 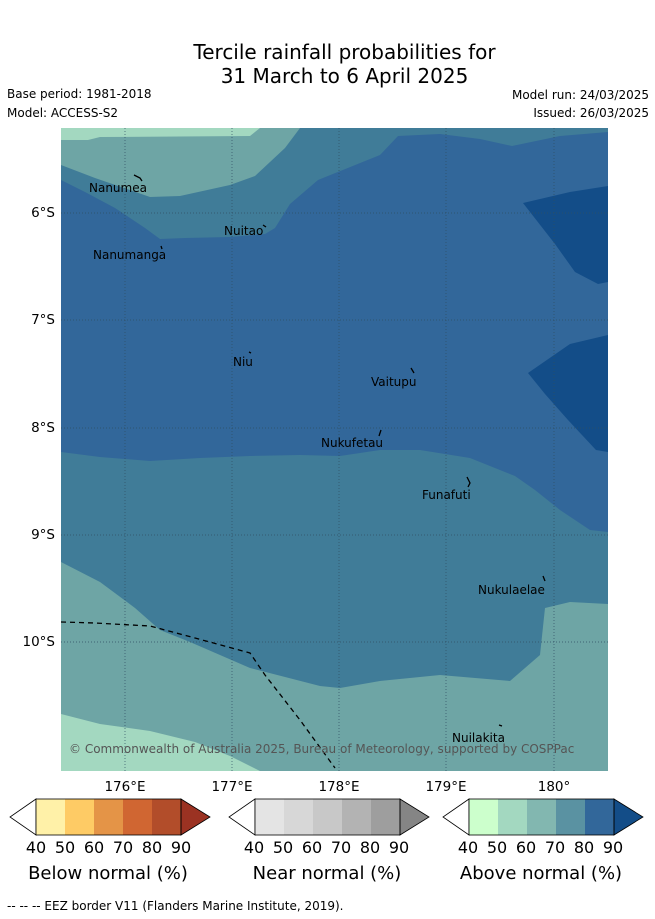 What do you see at coordinates (414, 817) in the screenshot?
I see `near-colorbar-end-triangle` at bounding box center [414, 817].